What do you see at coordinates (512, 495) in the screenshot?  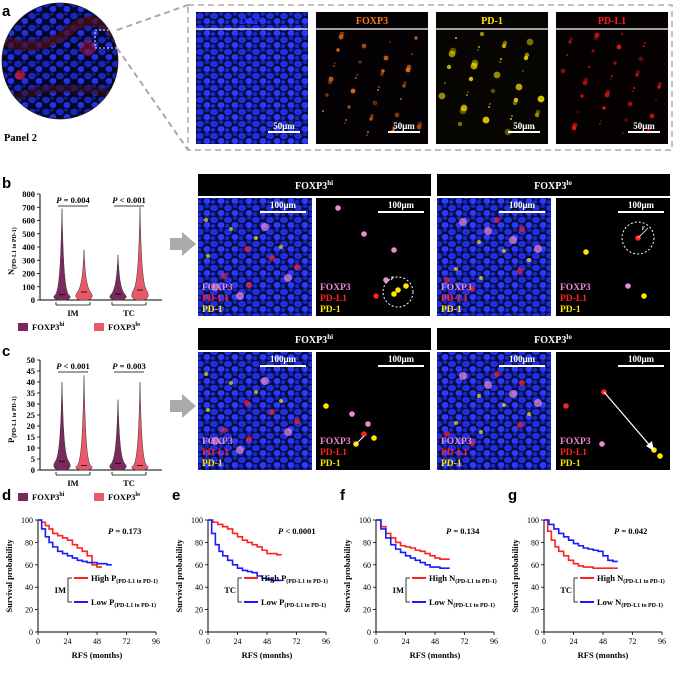 I see `panel-letter: g` at bounding box center [512, 495].